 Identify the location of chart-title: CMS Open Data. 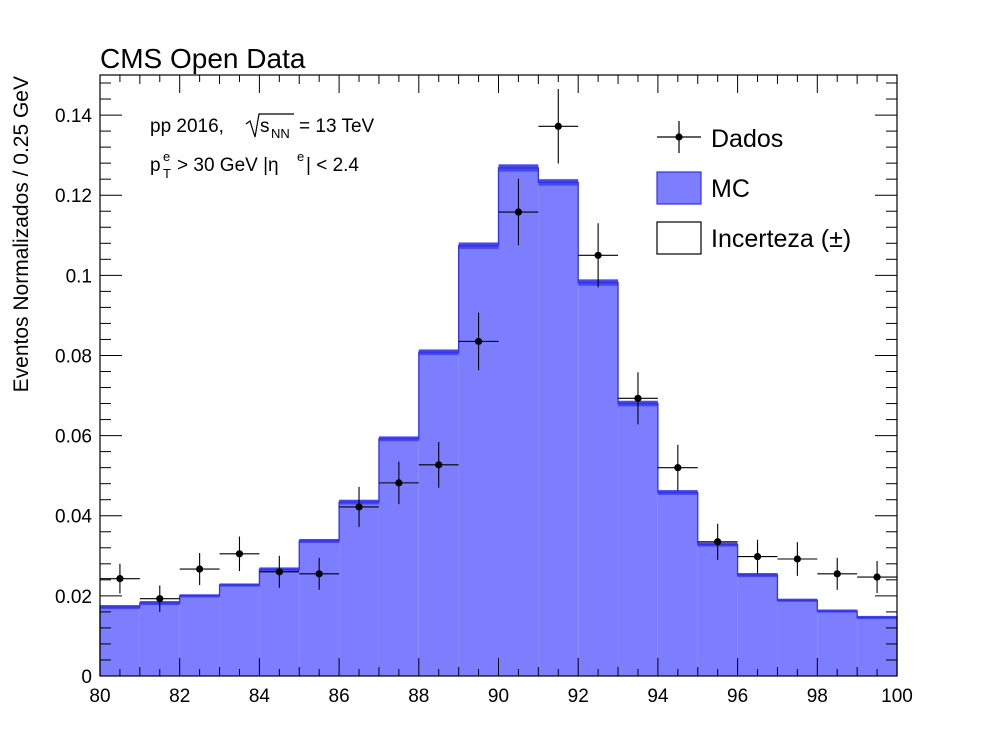
(203, 58).